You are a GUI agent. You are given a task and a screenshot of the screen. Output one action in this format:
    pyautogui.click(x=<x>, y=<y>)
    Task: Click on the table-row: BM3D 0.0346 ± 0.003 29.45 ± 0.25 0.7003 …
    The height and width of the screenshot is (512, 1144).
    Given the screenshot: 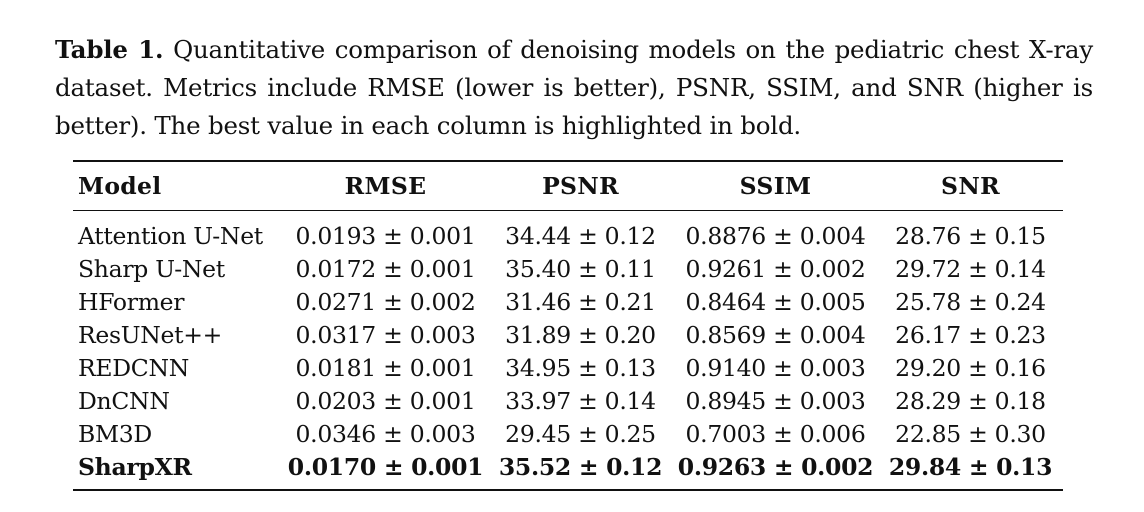 What is the action you would take?
    pyautogui.click(x=568, y=433)
    